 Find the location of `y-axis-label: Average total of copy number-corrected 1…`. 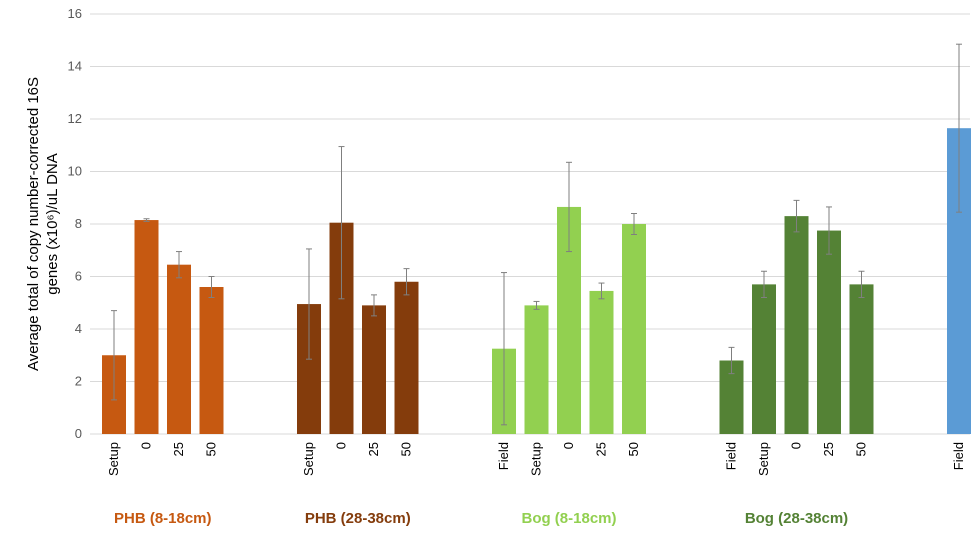

y-axis-label: Average total of copy number-corrected 1… is located at coordinates (43, 224).